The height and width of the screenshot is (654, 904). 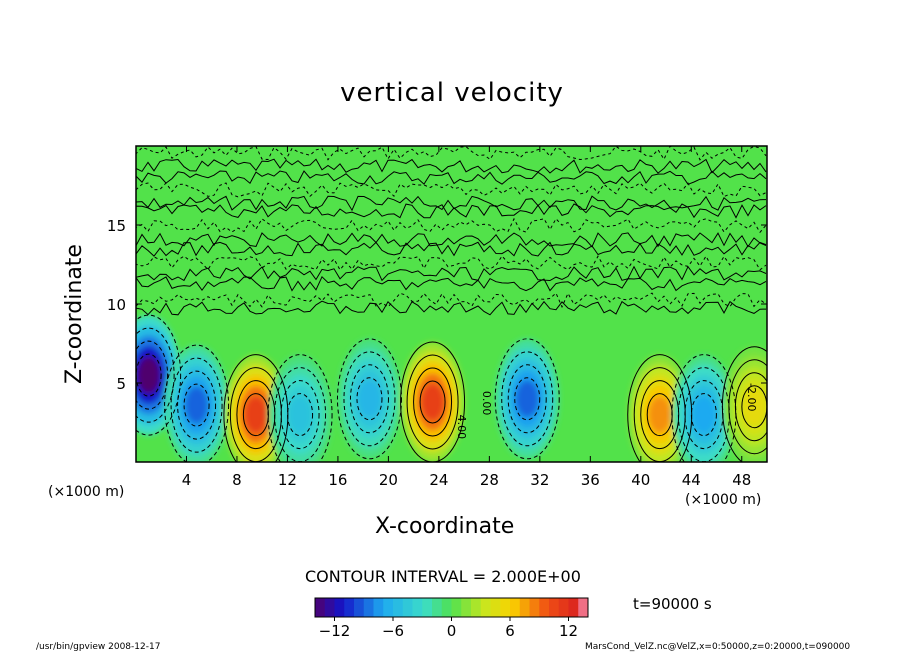 What do you see at coordinates (237, 480) in the screenshot?
I see `x-tick-label: 8` at bounding box center [237, 480].